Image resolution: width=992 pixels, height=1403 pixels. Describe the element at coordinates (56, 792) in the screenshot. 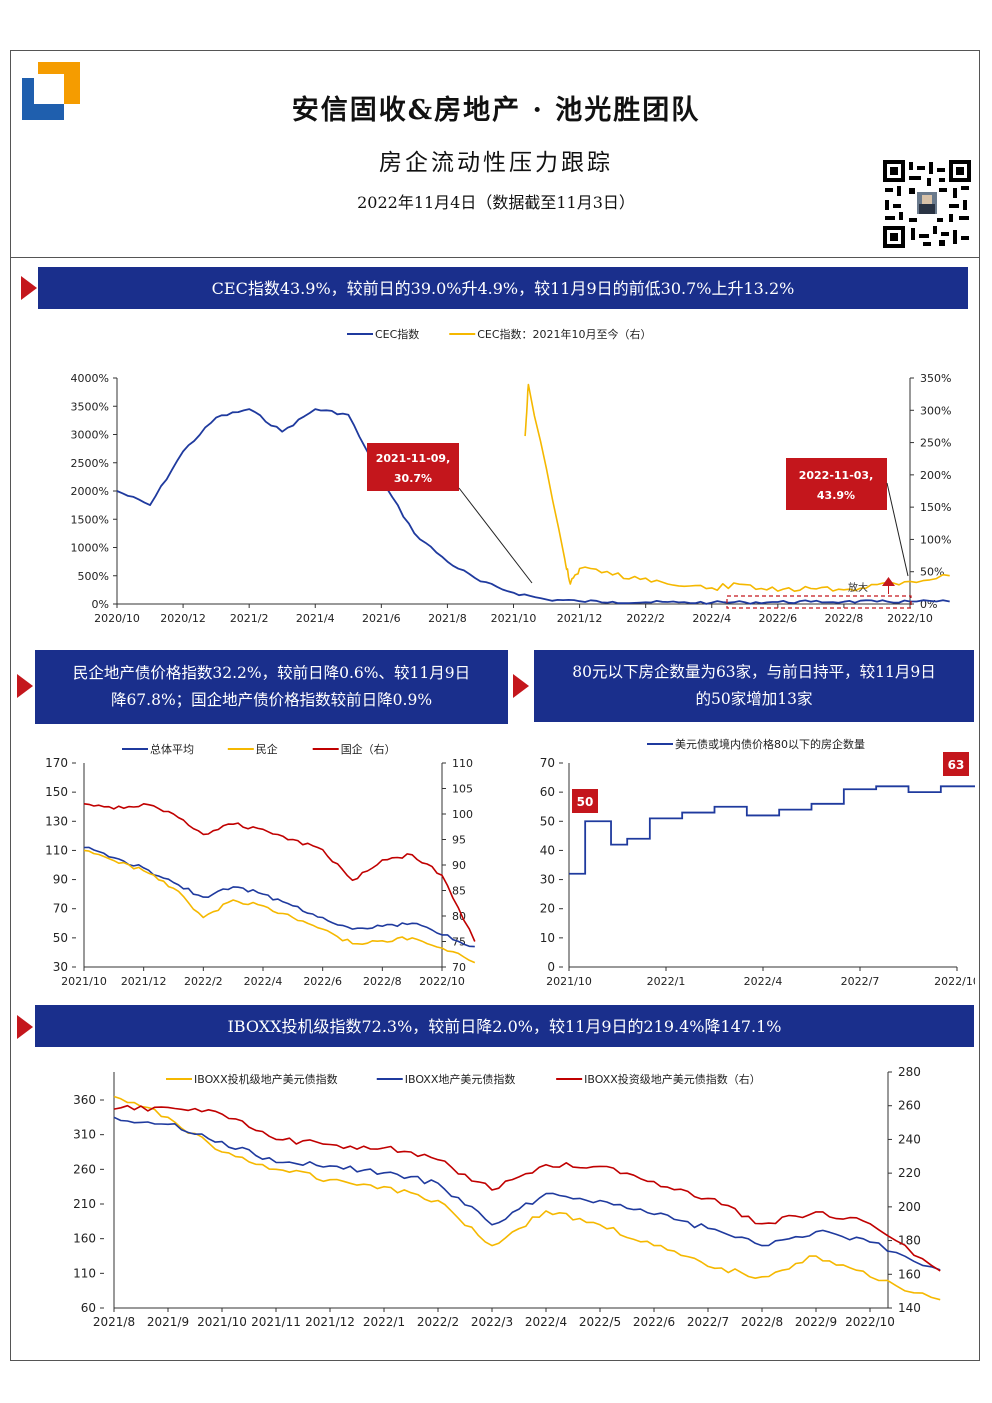

I see `y-tick-label: 150` at that location.